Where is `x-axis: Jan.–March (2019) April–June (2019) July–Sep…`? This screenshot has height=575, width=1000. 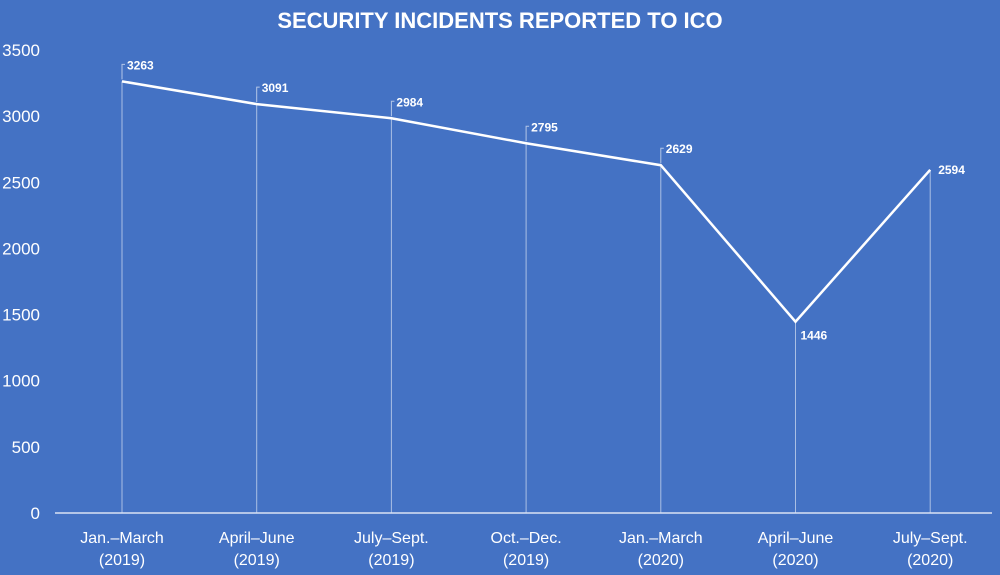 x-axis: Jan.–March (2019) April–June (2019) July–Sep… is located at coordinates (523, 549).